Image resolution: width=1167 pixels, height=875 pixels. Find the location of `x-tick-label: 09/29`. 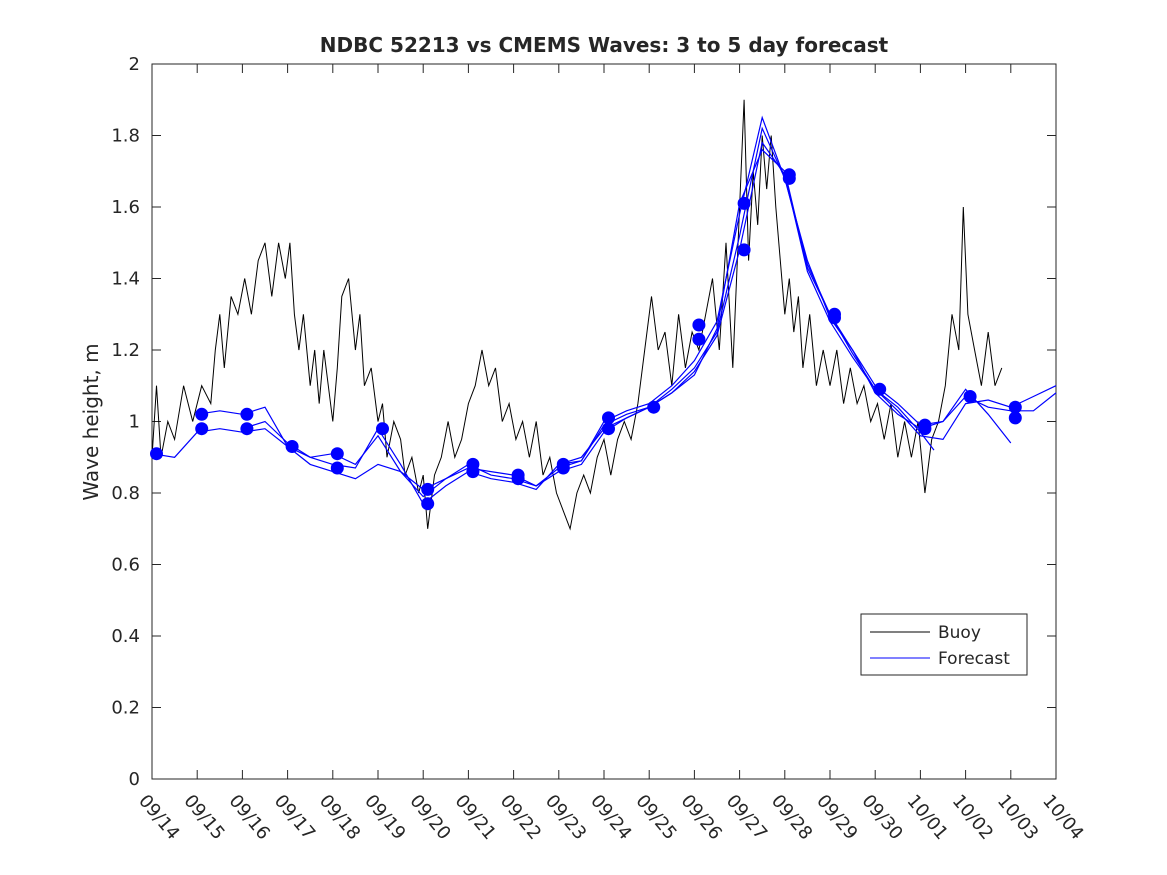

x-tick-label: 09/29 is located at coordinates (836, 817).